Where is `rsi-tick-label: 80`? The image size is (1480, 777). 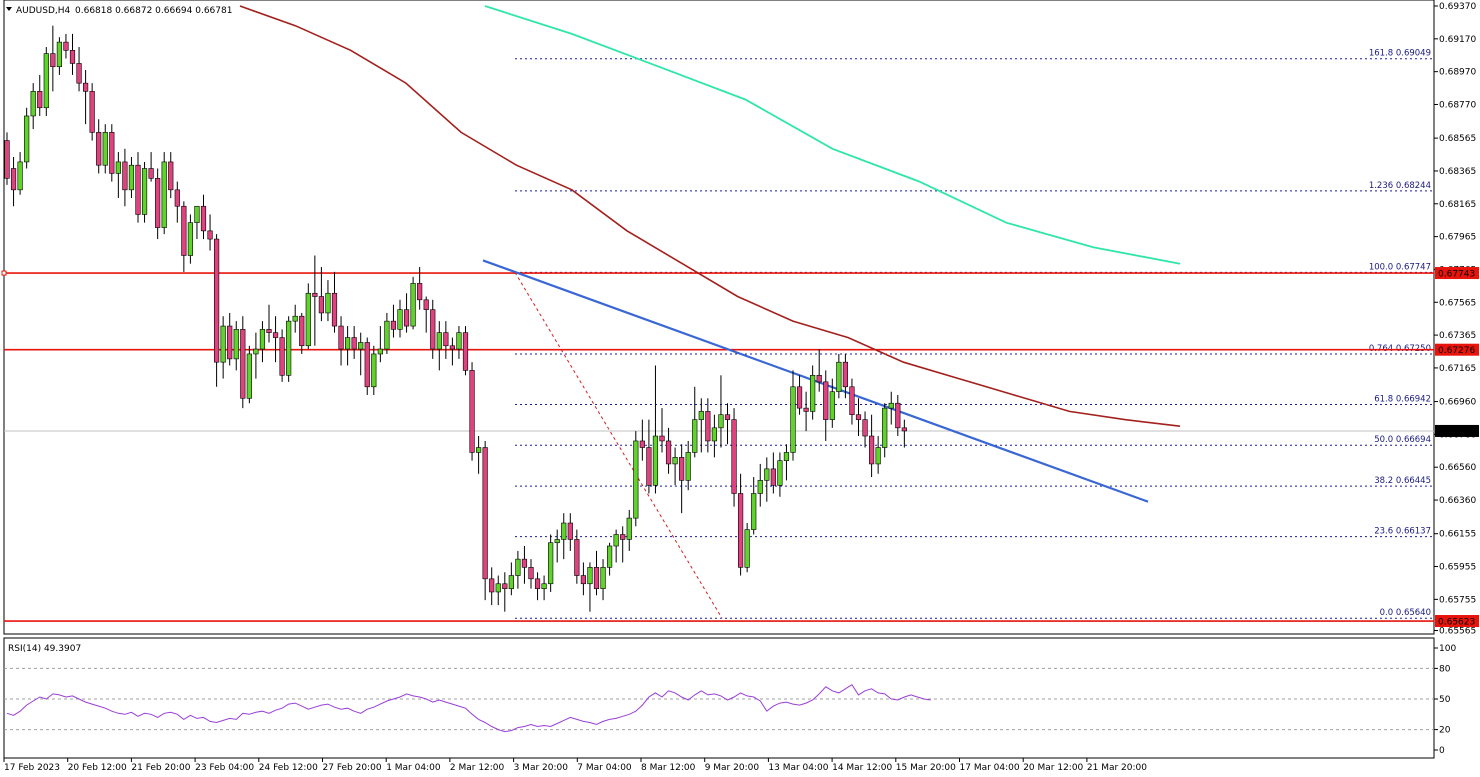 rsi-tick-label: 80 is located at coordinates (1445, 669).